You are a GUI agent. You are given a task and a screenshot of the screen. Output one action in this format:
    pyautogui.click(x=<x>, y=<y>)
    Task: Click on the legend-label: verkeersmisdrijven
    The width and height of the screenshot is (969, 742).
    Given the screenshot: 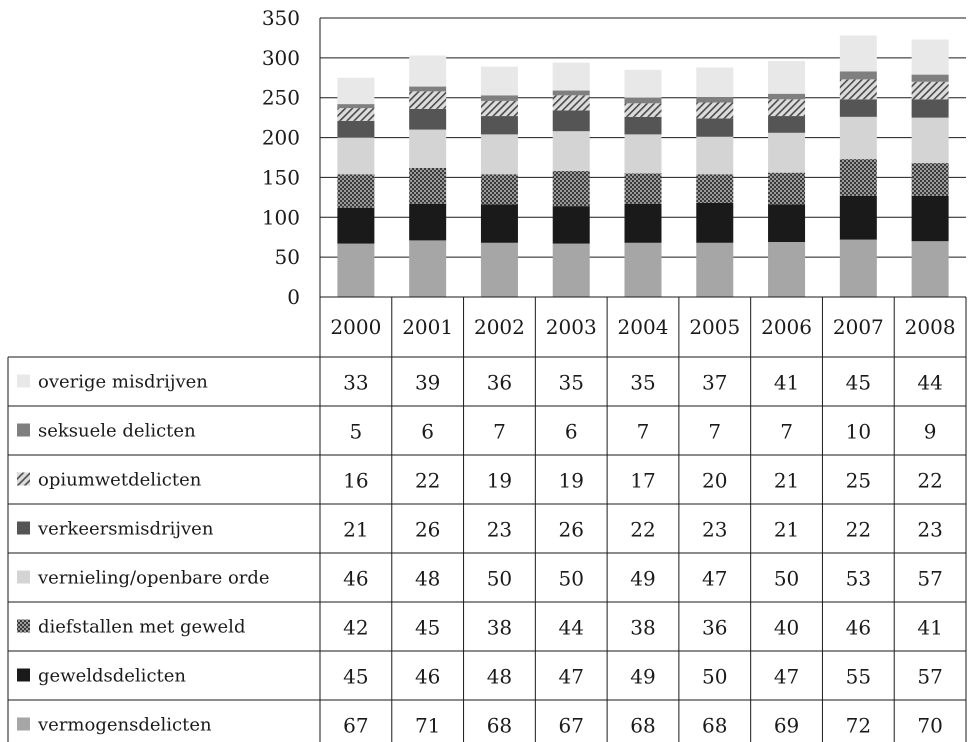 What is the action you would take?
    pyautogui.click(x=125, y=529)
    